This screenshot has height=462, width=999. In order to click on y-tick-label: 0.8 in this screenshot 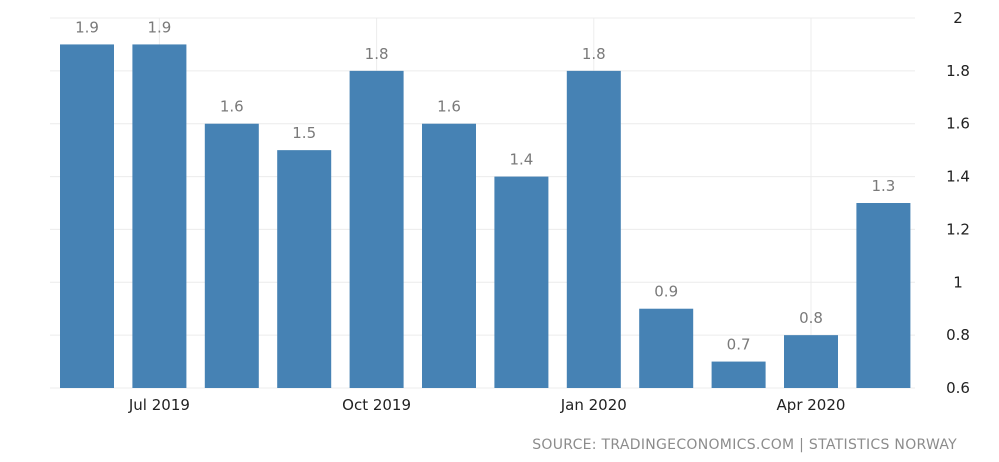, I will do `click(958, 335)`.